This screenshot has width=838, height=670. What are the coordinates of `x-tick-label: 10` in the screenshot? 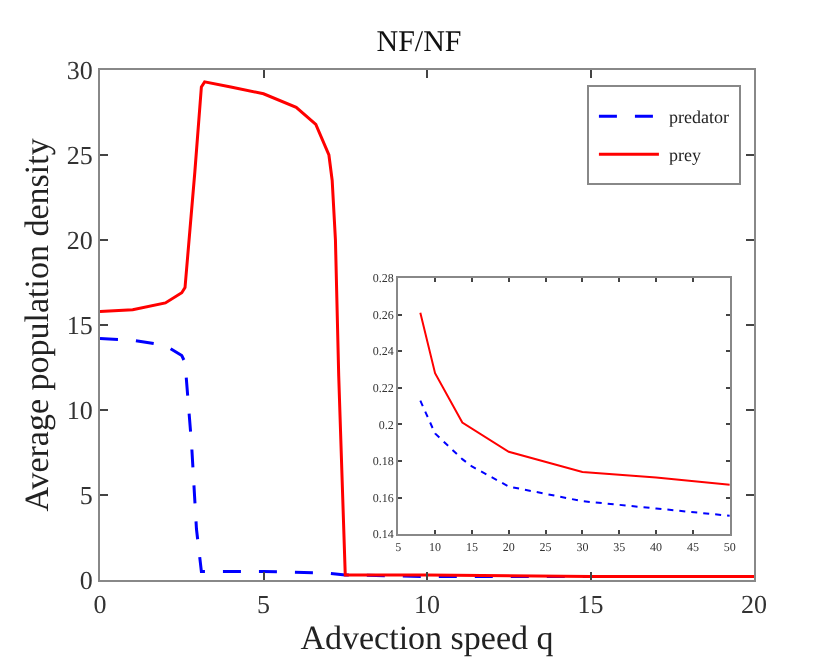 It's located at (427, 604).